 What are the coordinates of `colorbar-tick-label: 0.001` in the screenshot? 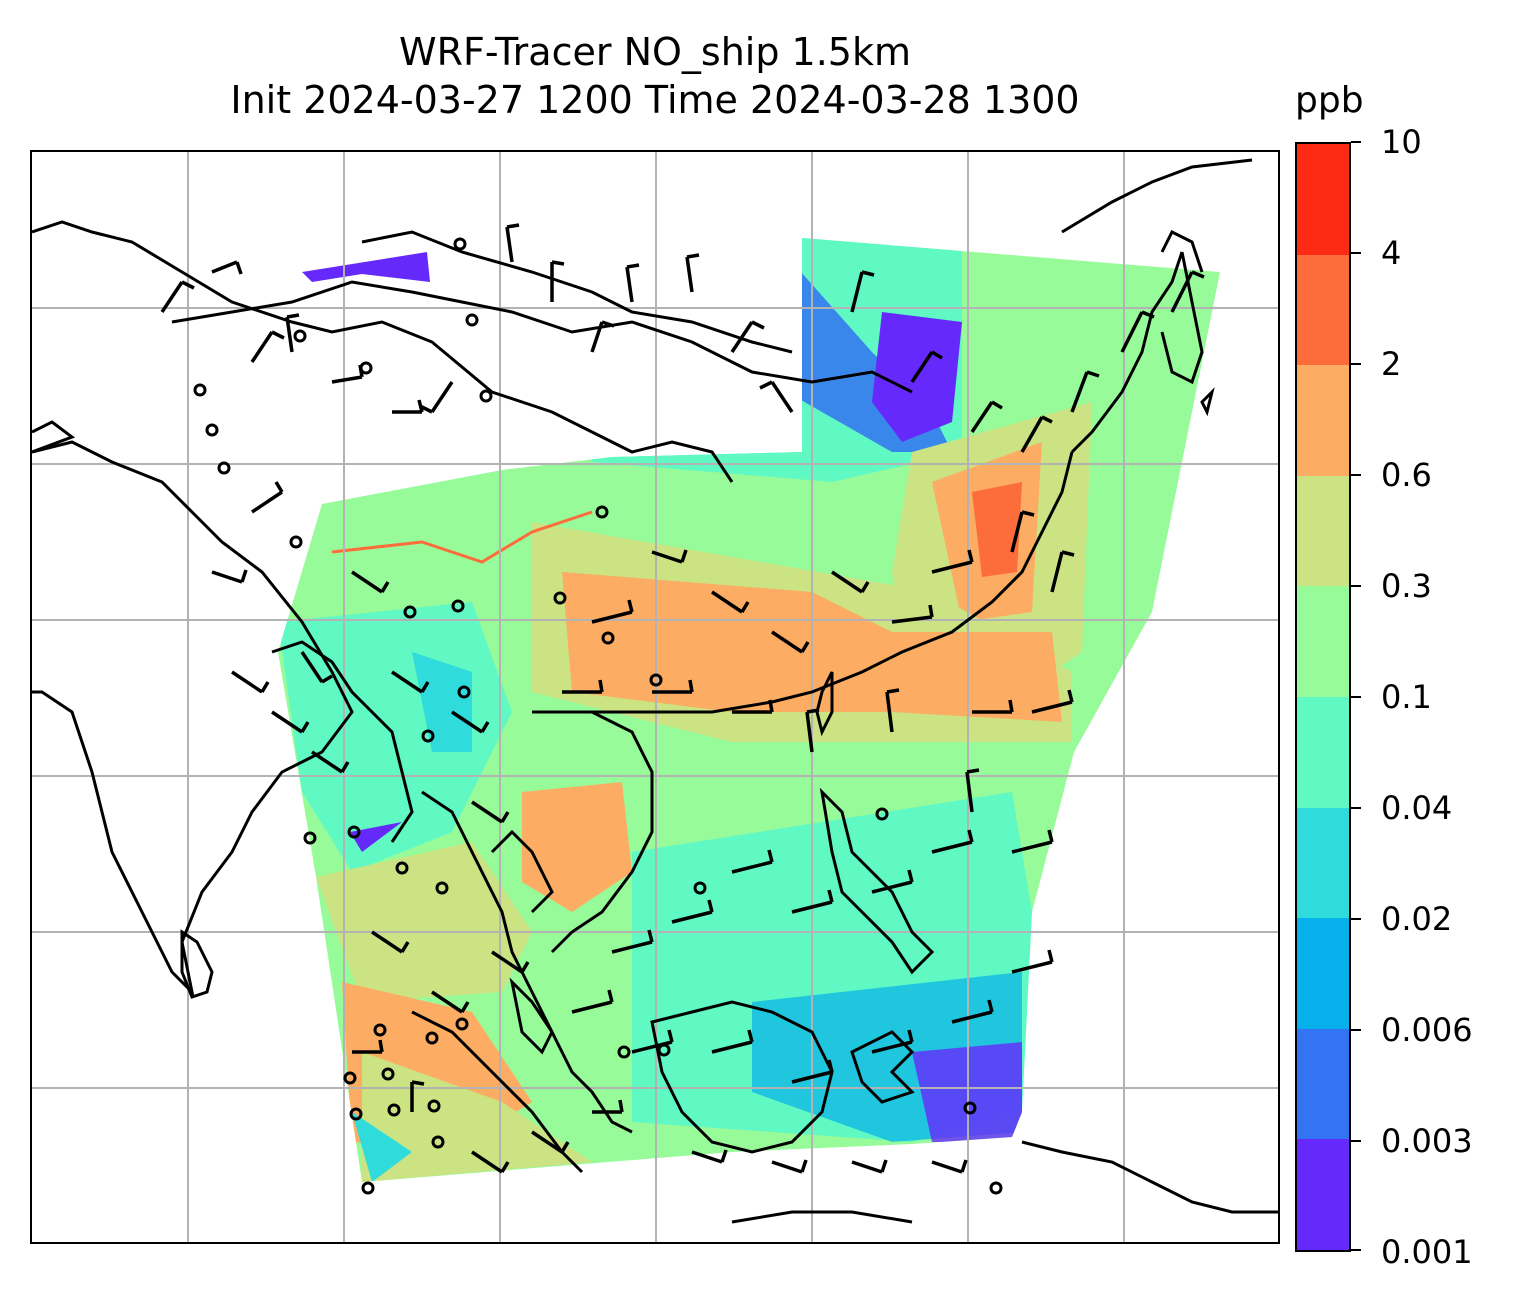 It's located at (1427, 1252).